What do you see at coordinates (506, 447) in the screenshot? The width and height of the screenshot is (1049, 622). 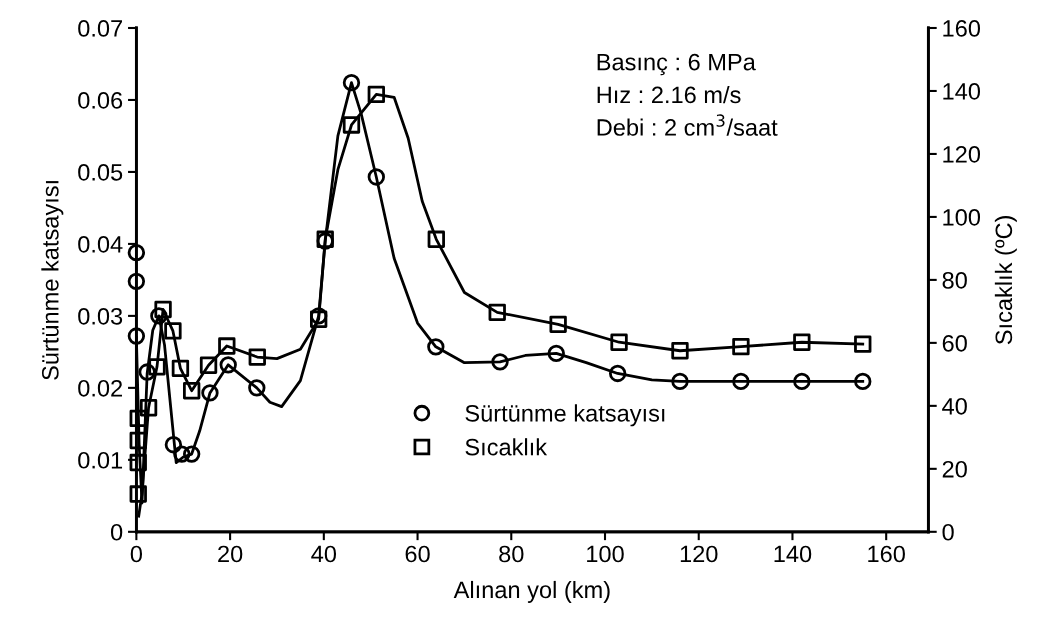 I see `legend-label: Sıcaklık` at bounding box center [506, 447].